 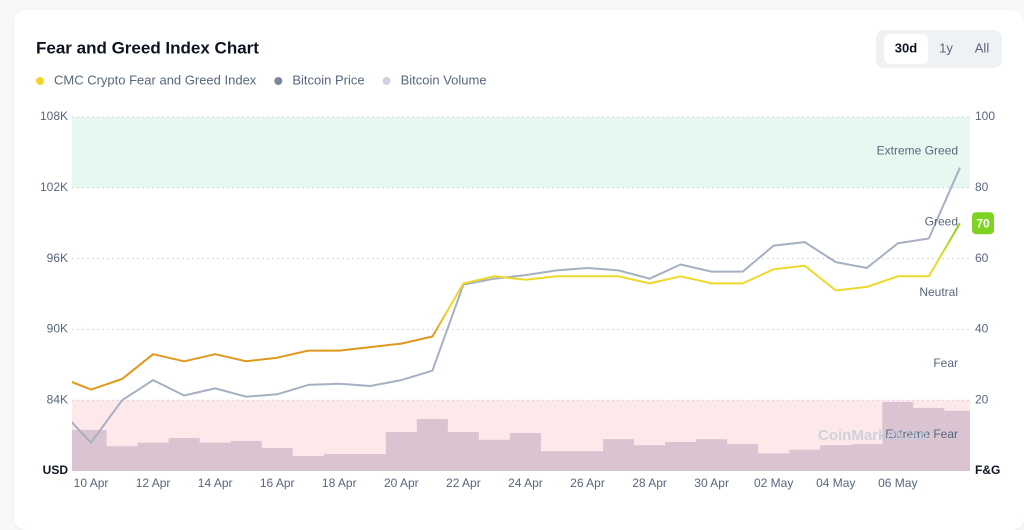 I want to click on x-tick-label: 18 Apr, so click(x=339, y=483).